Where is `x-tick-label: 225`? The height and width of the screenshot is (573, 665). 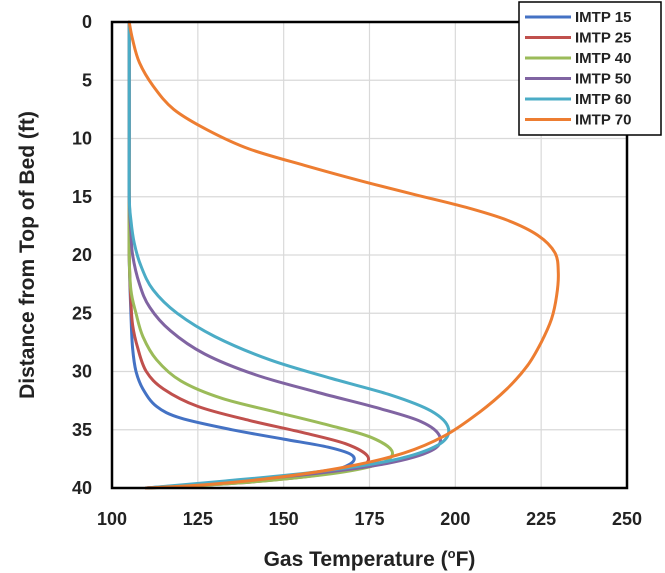 x-tick-label: 225 is located at coordinates (541, 519).